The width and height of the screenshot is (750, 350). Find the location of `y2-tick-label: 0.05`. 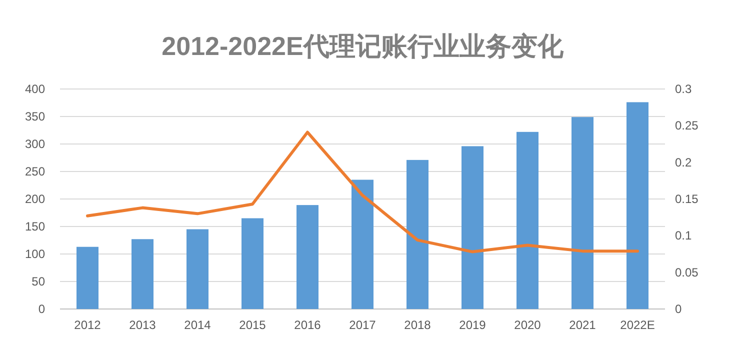

y2-tick-label: 0.05 is located at coordinates (687, 272).